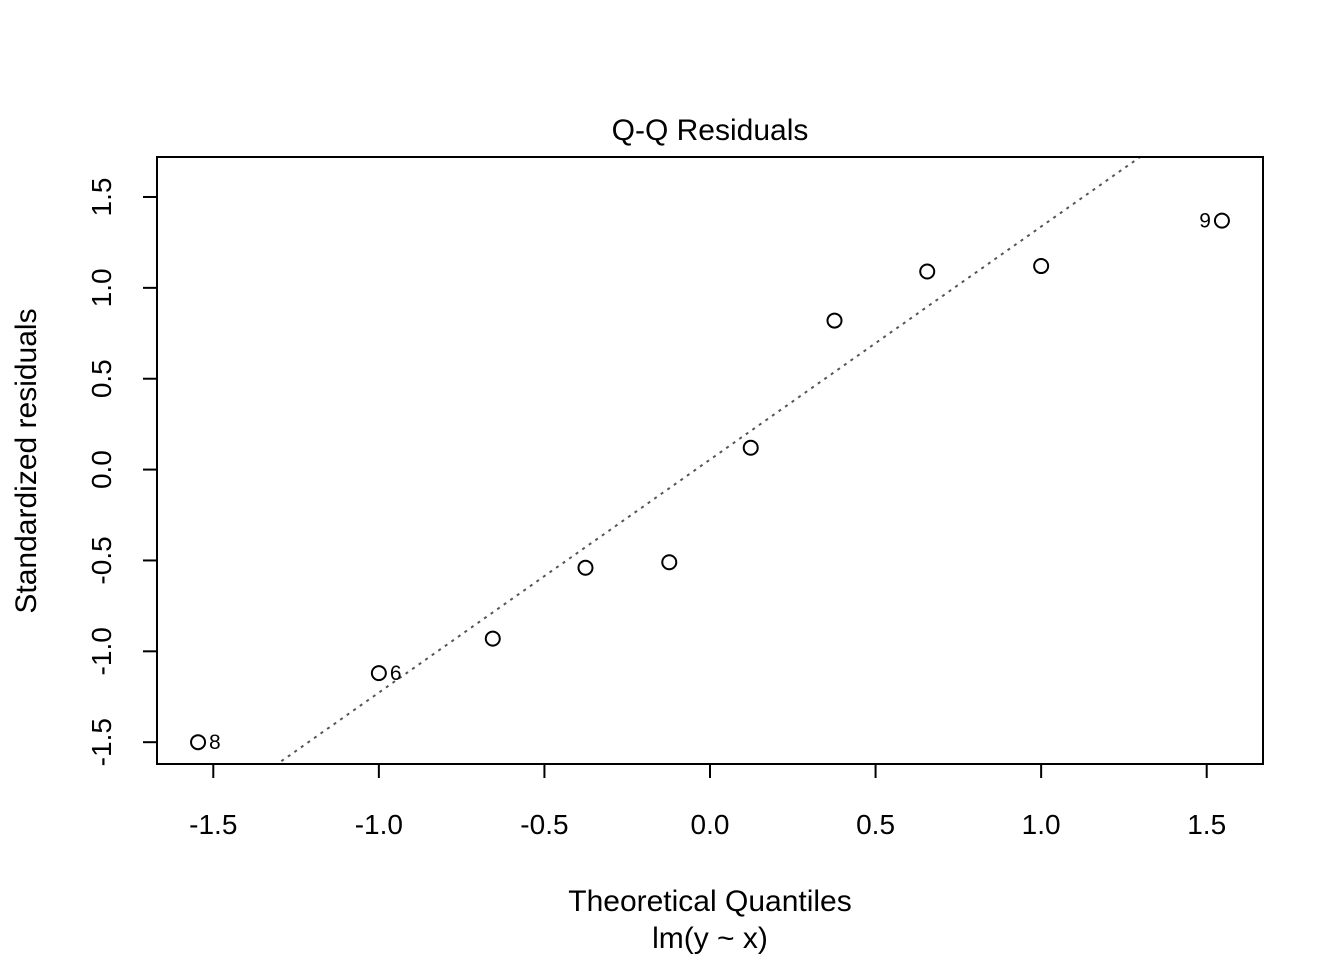 This screenshot has height=960, width=1344. Describe the element at coordinates (101, 560) in the screenshot. I see `y-tick-label: -0.5` at that location.